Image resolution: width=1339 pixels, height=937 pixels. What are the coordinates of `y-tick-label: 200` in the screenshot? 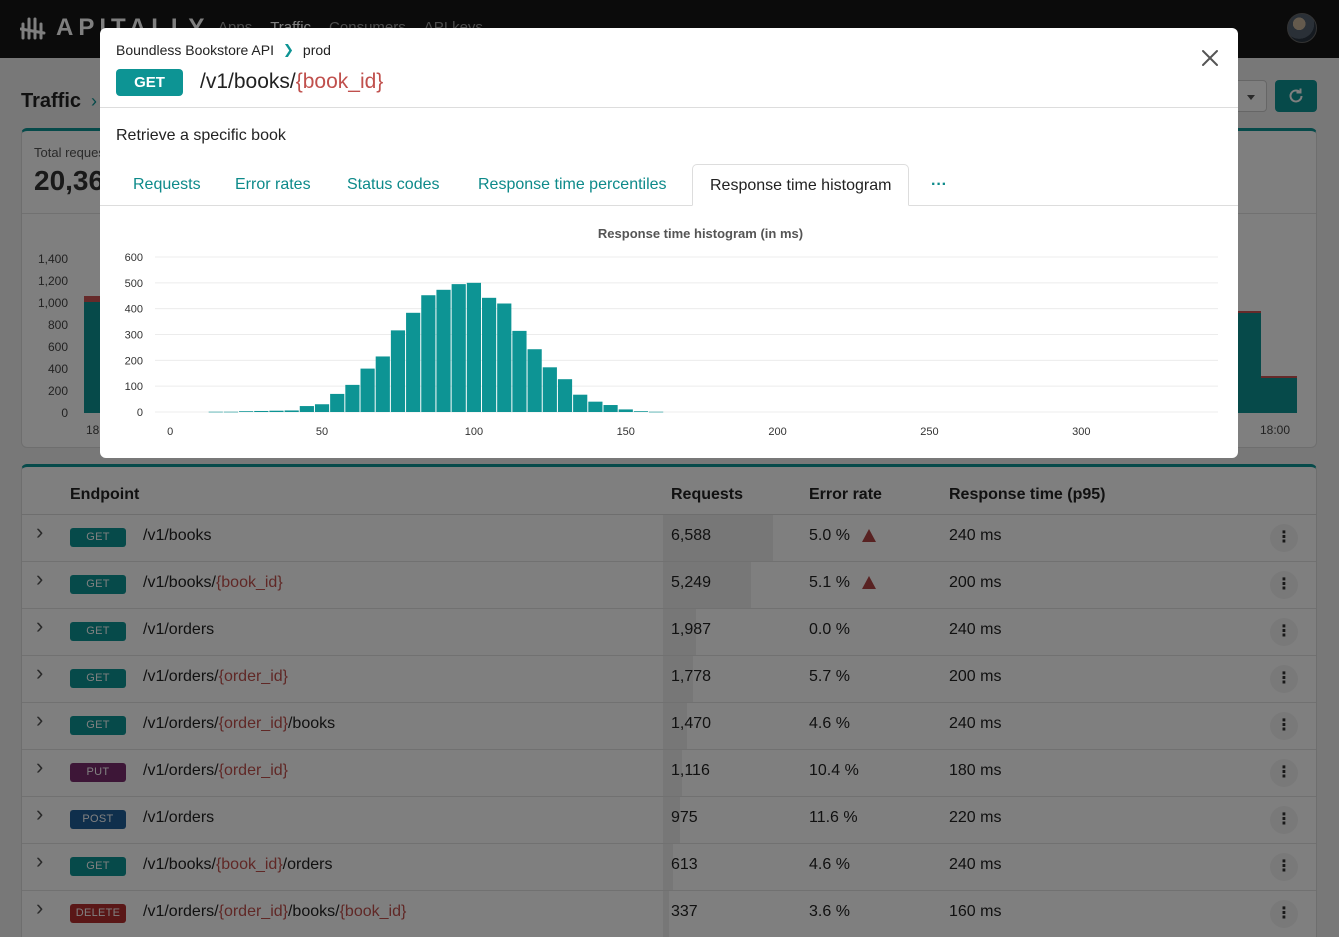 It's located at (134, 361).